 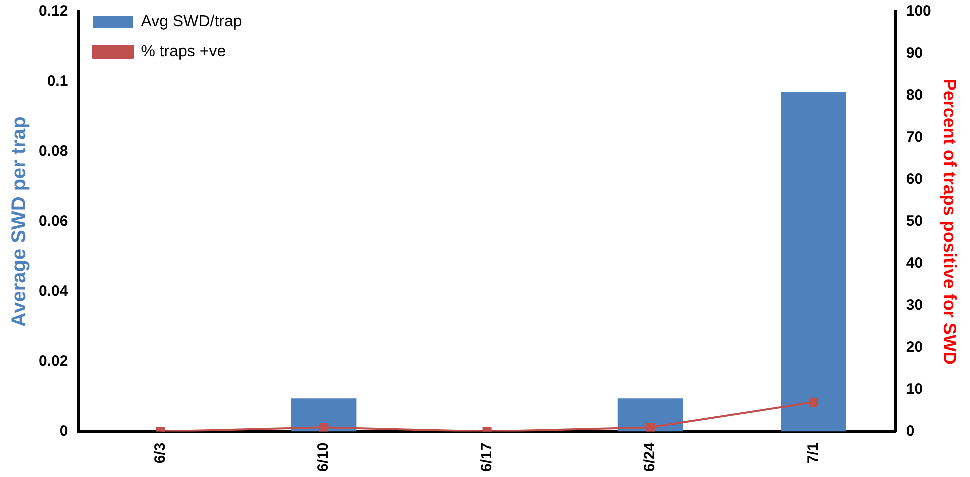 What do you see at coordinates (915, 389) in the screenshot?
I see `y2-tick-label: 10` at bounding box center [915, 389].